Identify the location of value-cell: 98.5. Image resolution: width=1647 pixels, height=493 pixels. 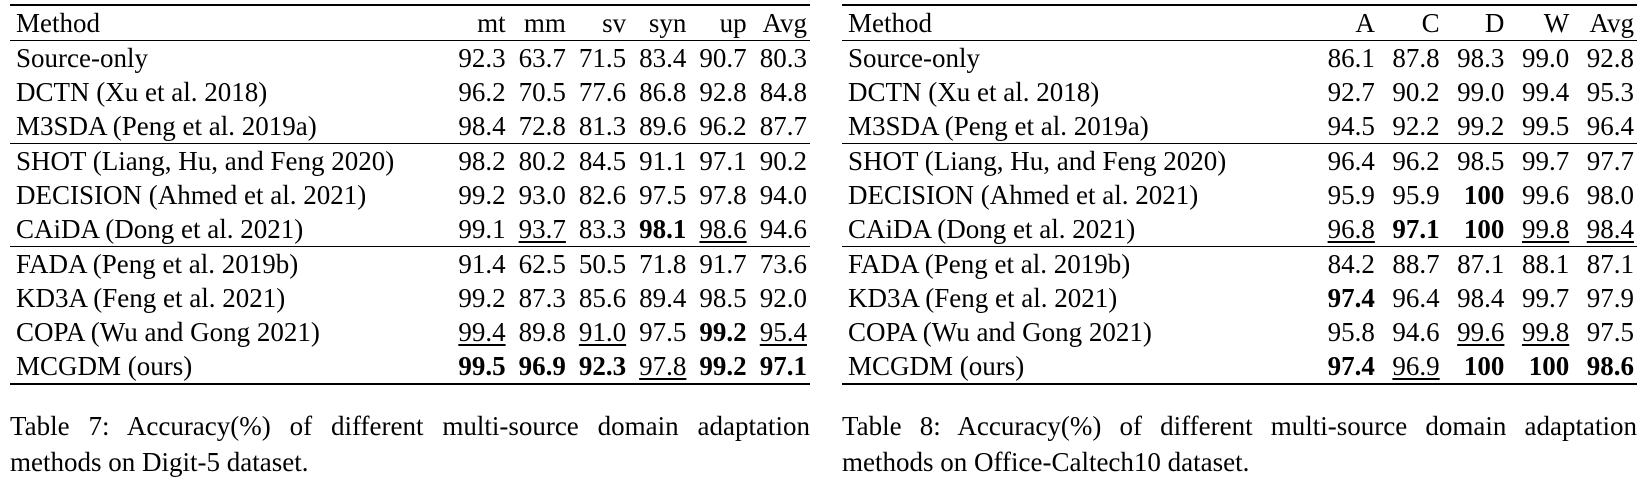
(1475, 161).